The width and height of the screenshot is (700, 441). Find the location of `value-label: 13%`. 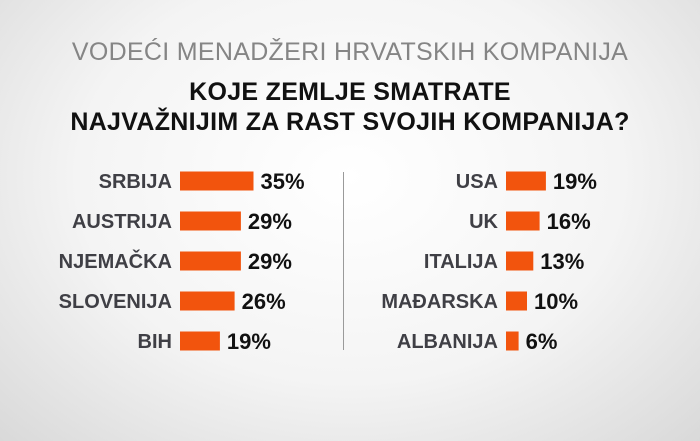

value-label: 13% is located at coordinates (562, 261).